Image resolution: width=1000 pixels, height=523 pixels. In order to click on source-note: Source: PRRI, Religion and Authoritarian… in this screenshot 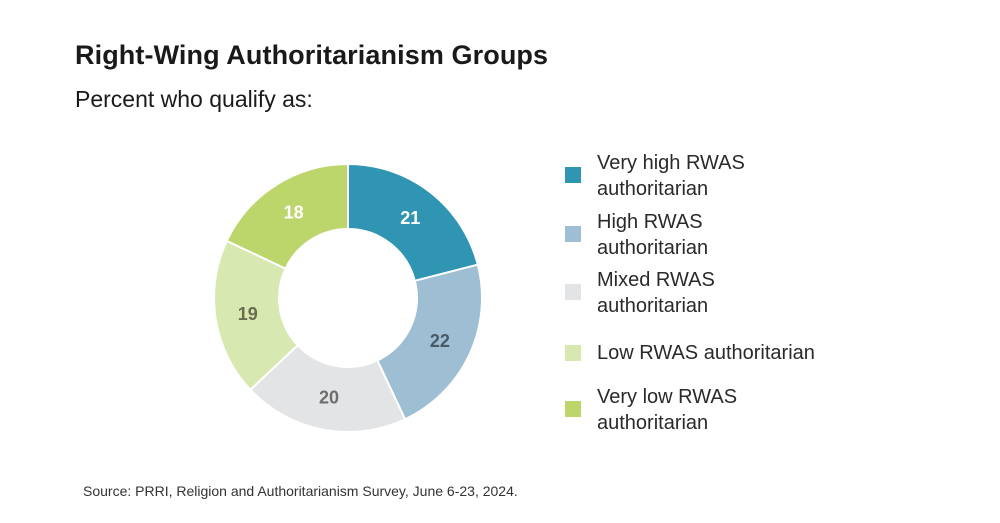, I will do `click(300, 491)`.